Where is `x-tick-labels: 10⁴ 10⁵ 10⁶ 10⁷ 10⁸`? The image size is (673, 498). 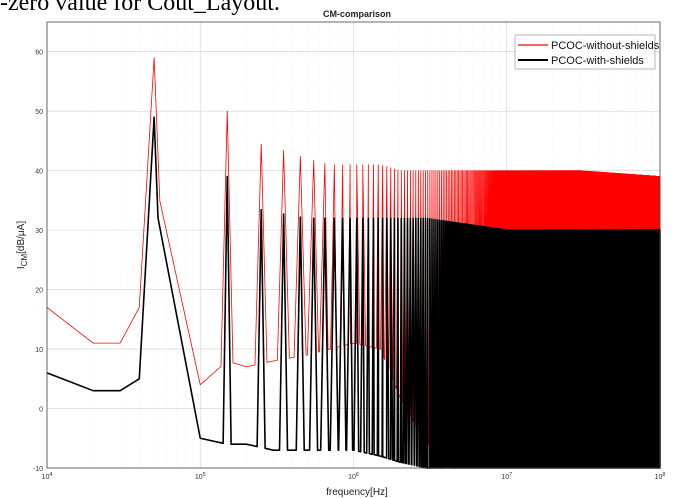 x-tick-labels: 10⁴ 10⁵ 10⁶ 10⁷ 10⁸ is located at coordinates (354, 476).